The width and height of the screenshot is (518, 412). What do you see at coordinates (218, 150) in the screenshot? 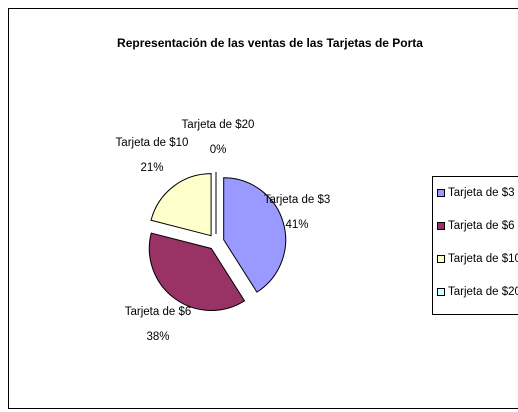
I see `slice-value-label: 0%` at bounding box center [218, 150].